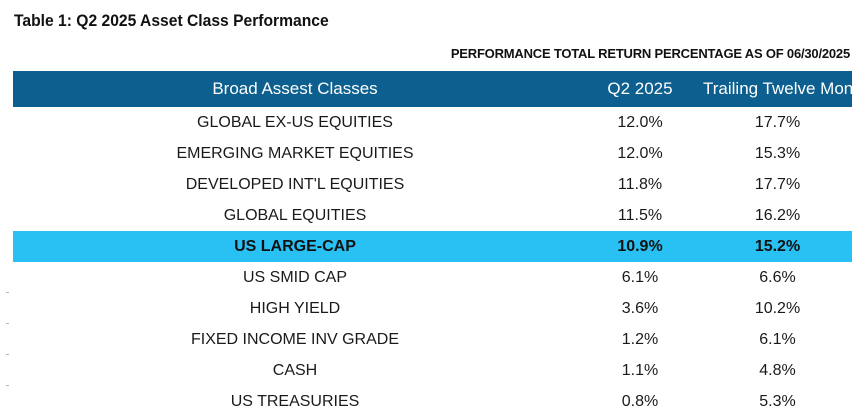 This screenshot has height=418, width=860. Describe the element at coordinates (432, 122) in the screenshot. I see `table-row: GLOBAL EX-US EQUITIES 12.0% 17.7%` at that location.